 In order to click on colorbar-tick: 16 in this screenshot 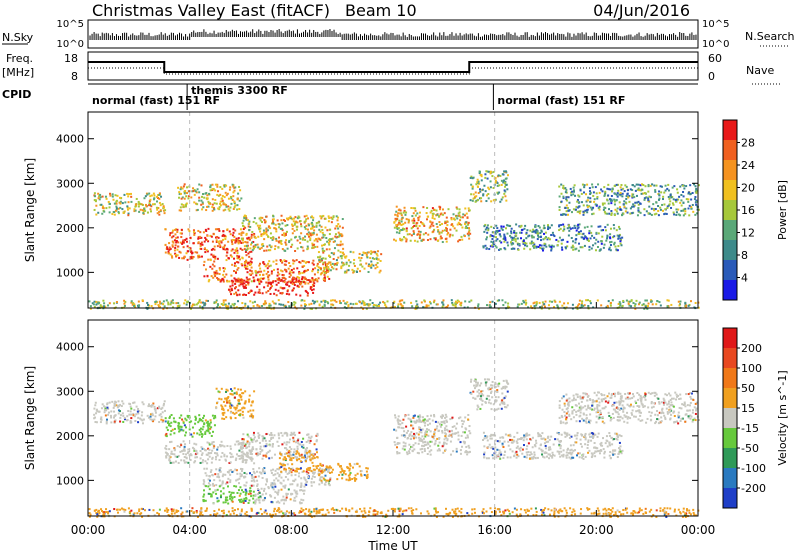, I will do `click(748, 210)`.